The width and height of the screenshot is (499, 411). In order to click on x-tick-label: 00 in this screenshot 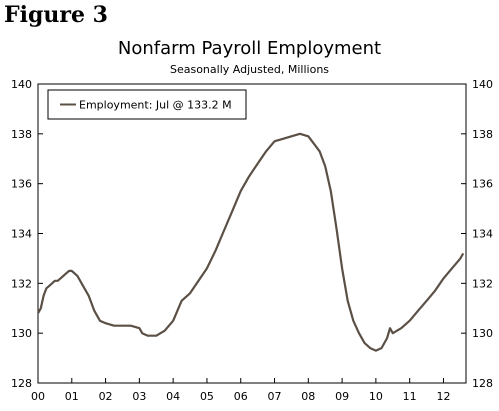, I will do `click(38, 396)`.